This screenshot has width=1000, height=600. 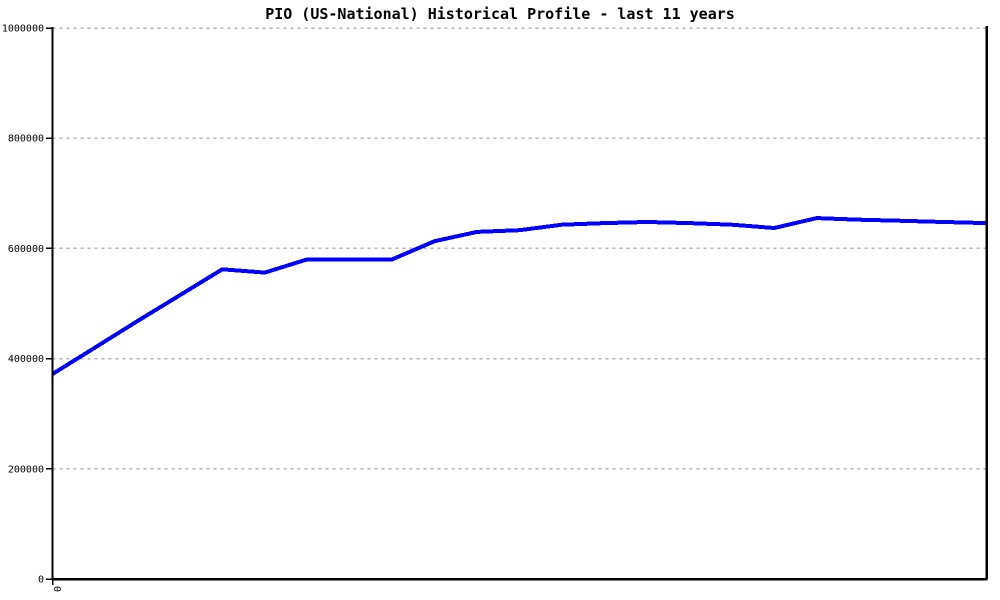 What do you see at coordinates (23, 29) in the screenshot?
I see `y-tick-label: 1000000` at bounding box center [23, 29].